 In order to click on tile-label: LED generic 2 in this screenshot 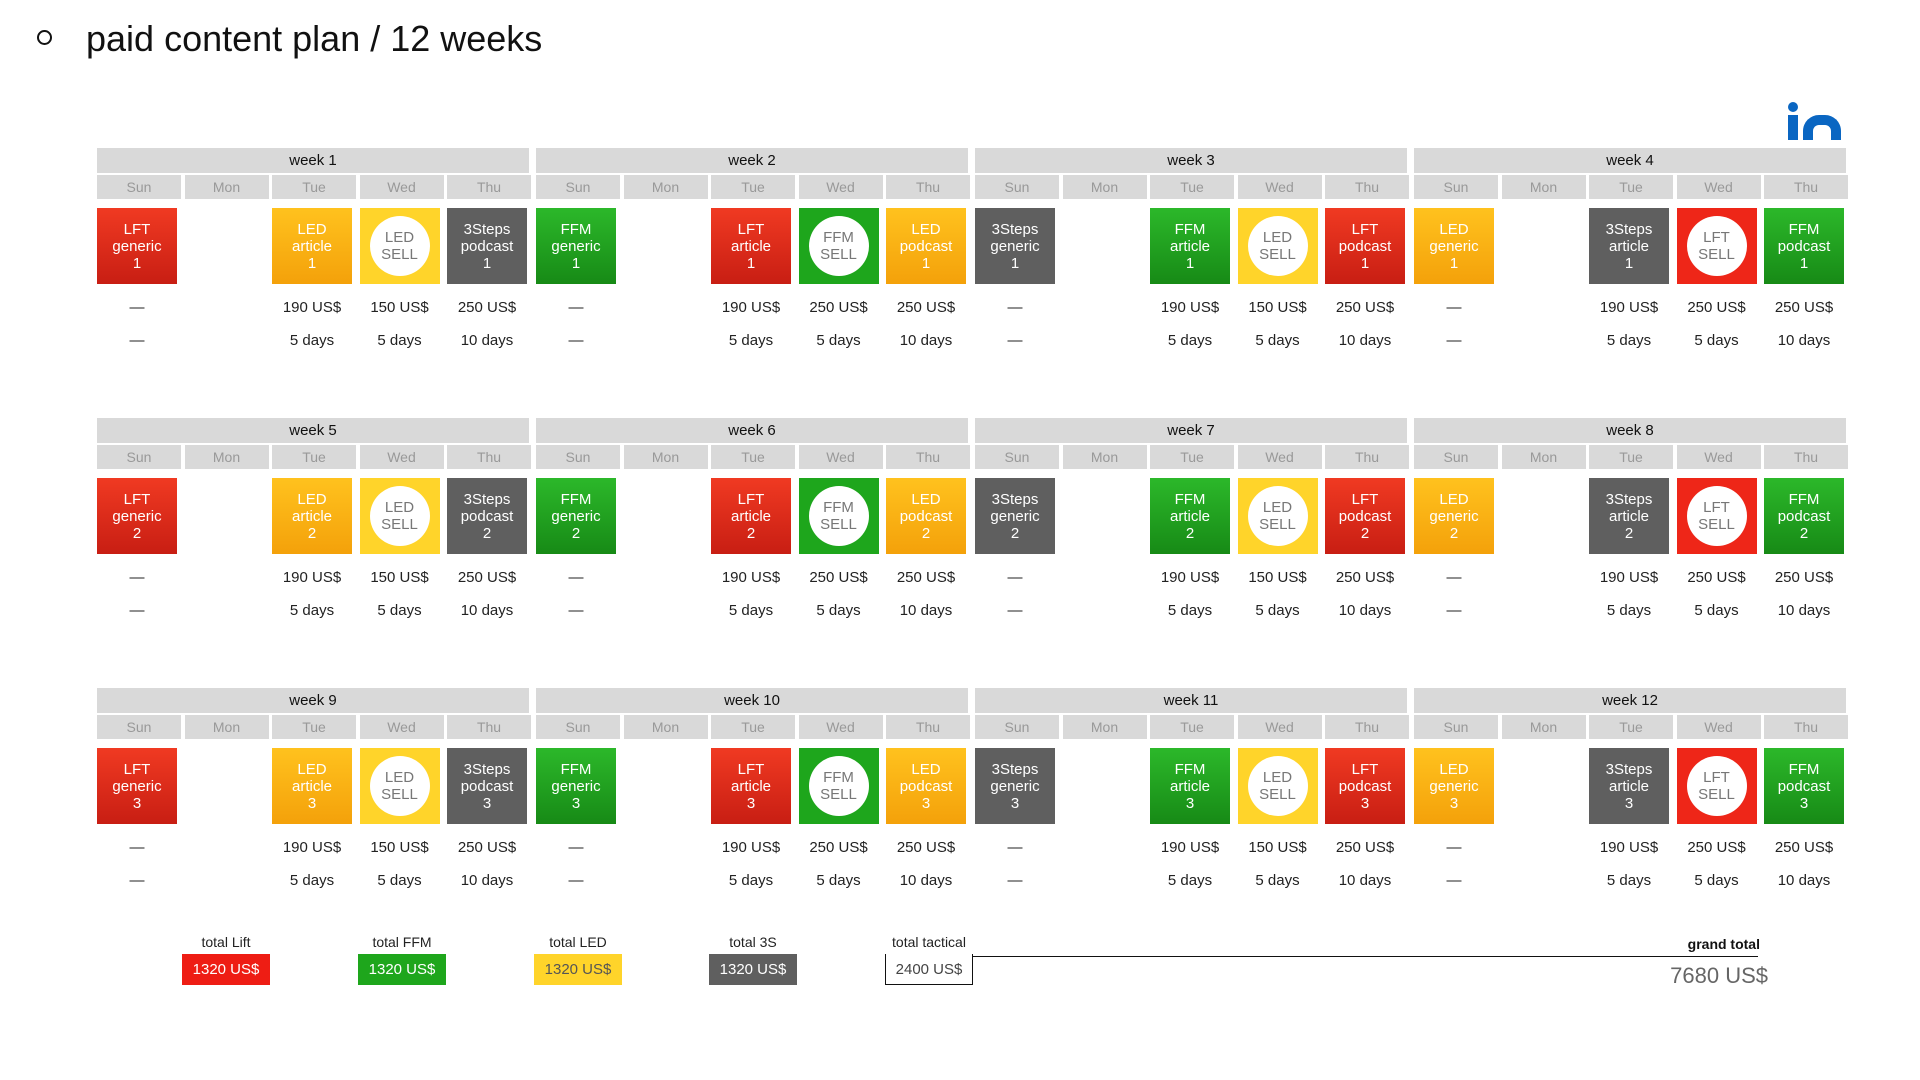, I will do `click(1454, 516)`.